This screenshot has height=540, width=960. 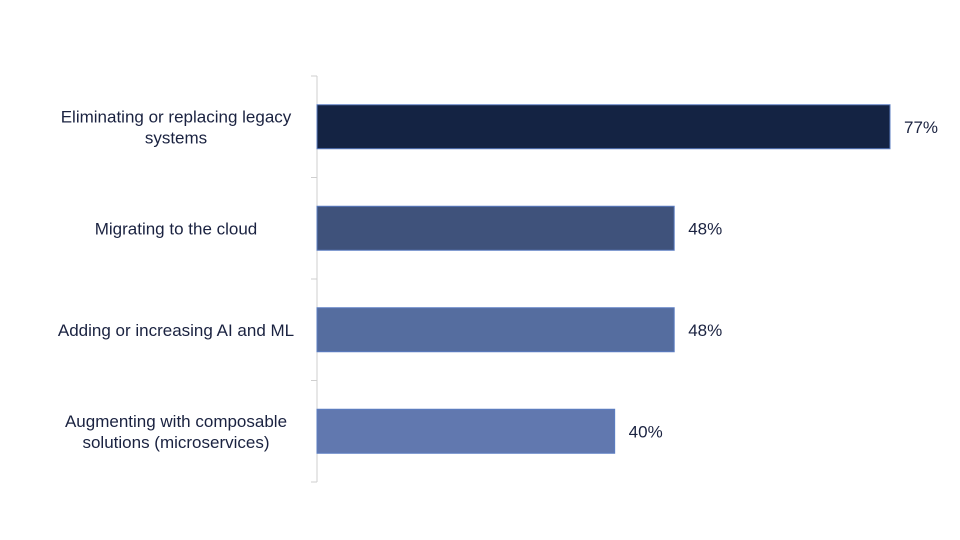 I want to click on category-label: Migrating to the cloud, so click(x=176, y=228).